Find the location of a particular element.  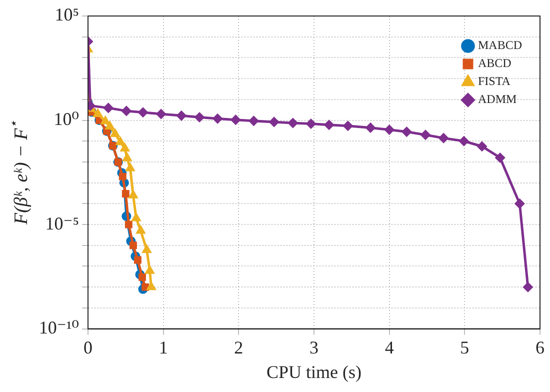

x-tick-label: 1 is located at coordinates (163, 347).